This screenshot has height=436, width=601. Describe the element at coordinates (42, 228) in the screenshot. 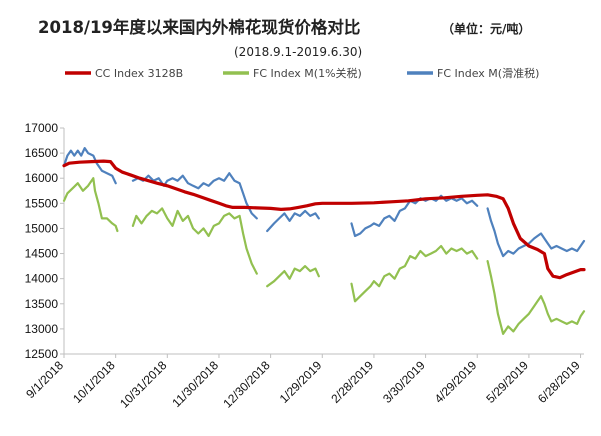

I see `y-tick-label: 15000` at that location.